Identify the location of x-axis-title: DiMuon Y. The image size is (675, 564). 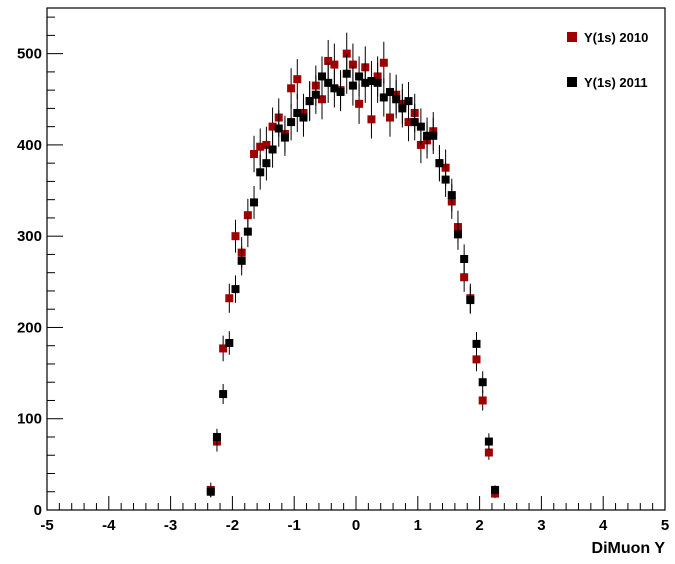
(629, 548).